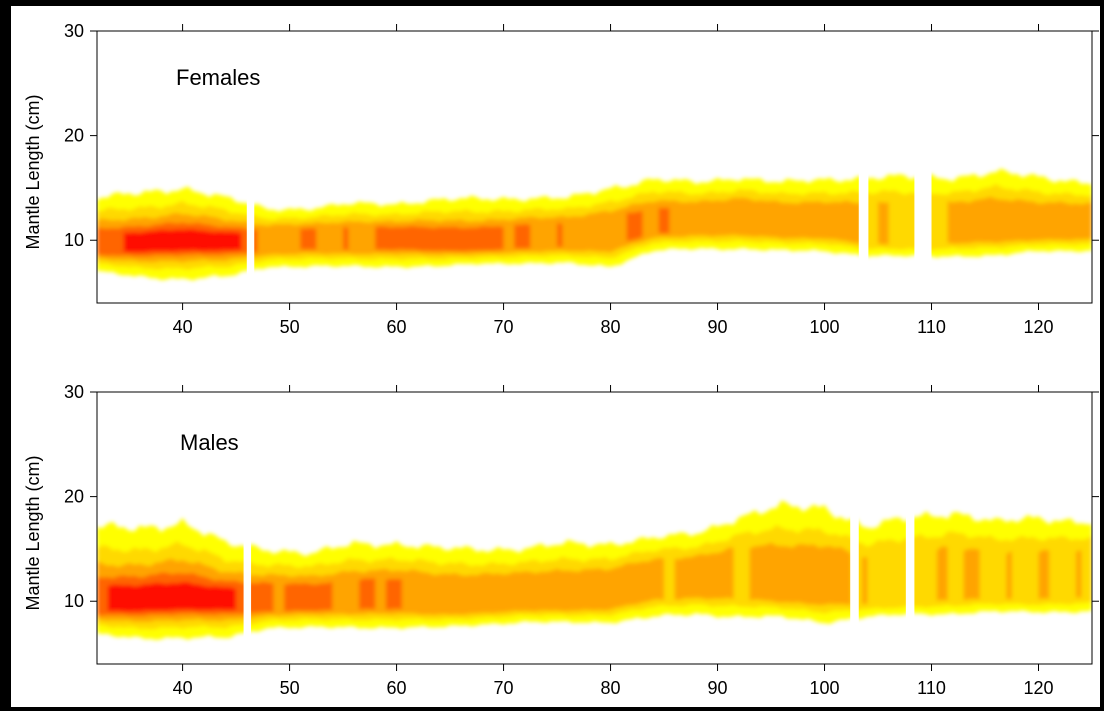 This screenshot has height=711, width=1104. What do you see at coordinates (209, 442) in the screenshot?
I see `males-panel-label: Males` at bounding box center [209, 442].